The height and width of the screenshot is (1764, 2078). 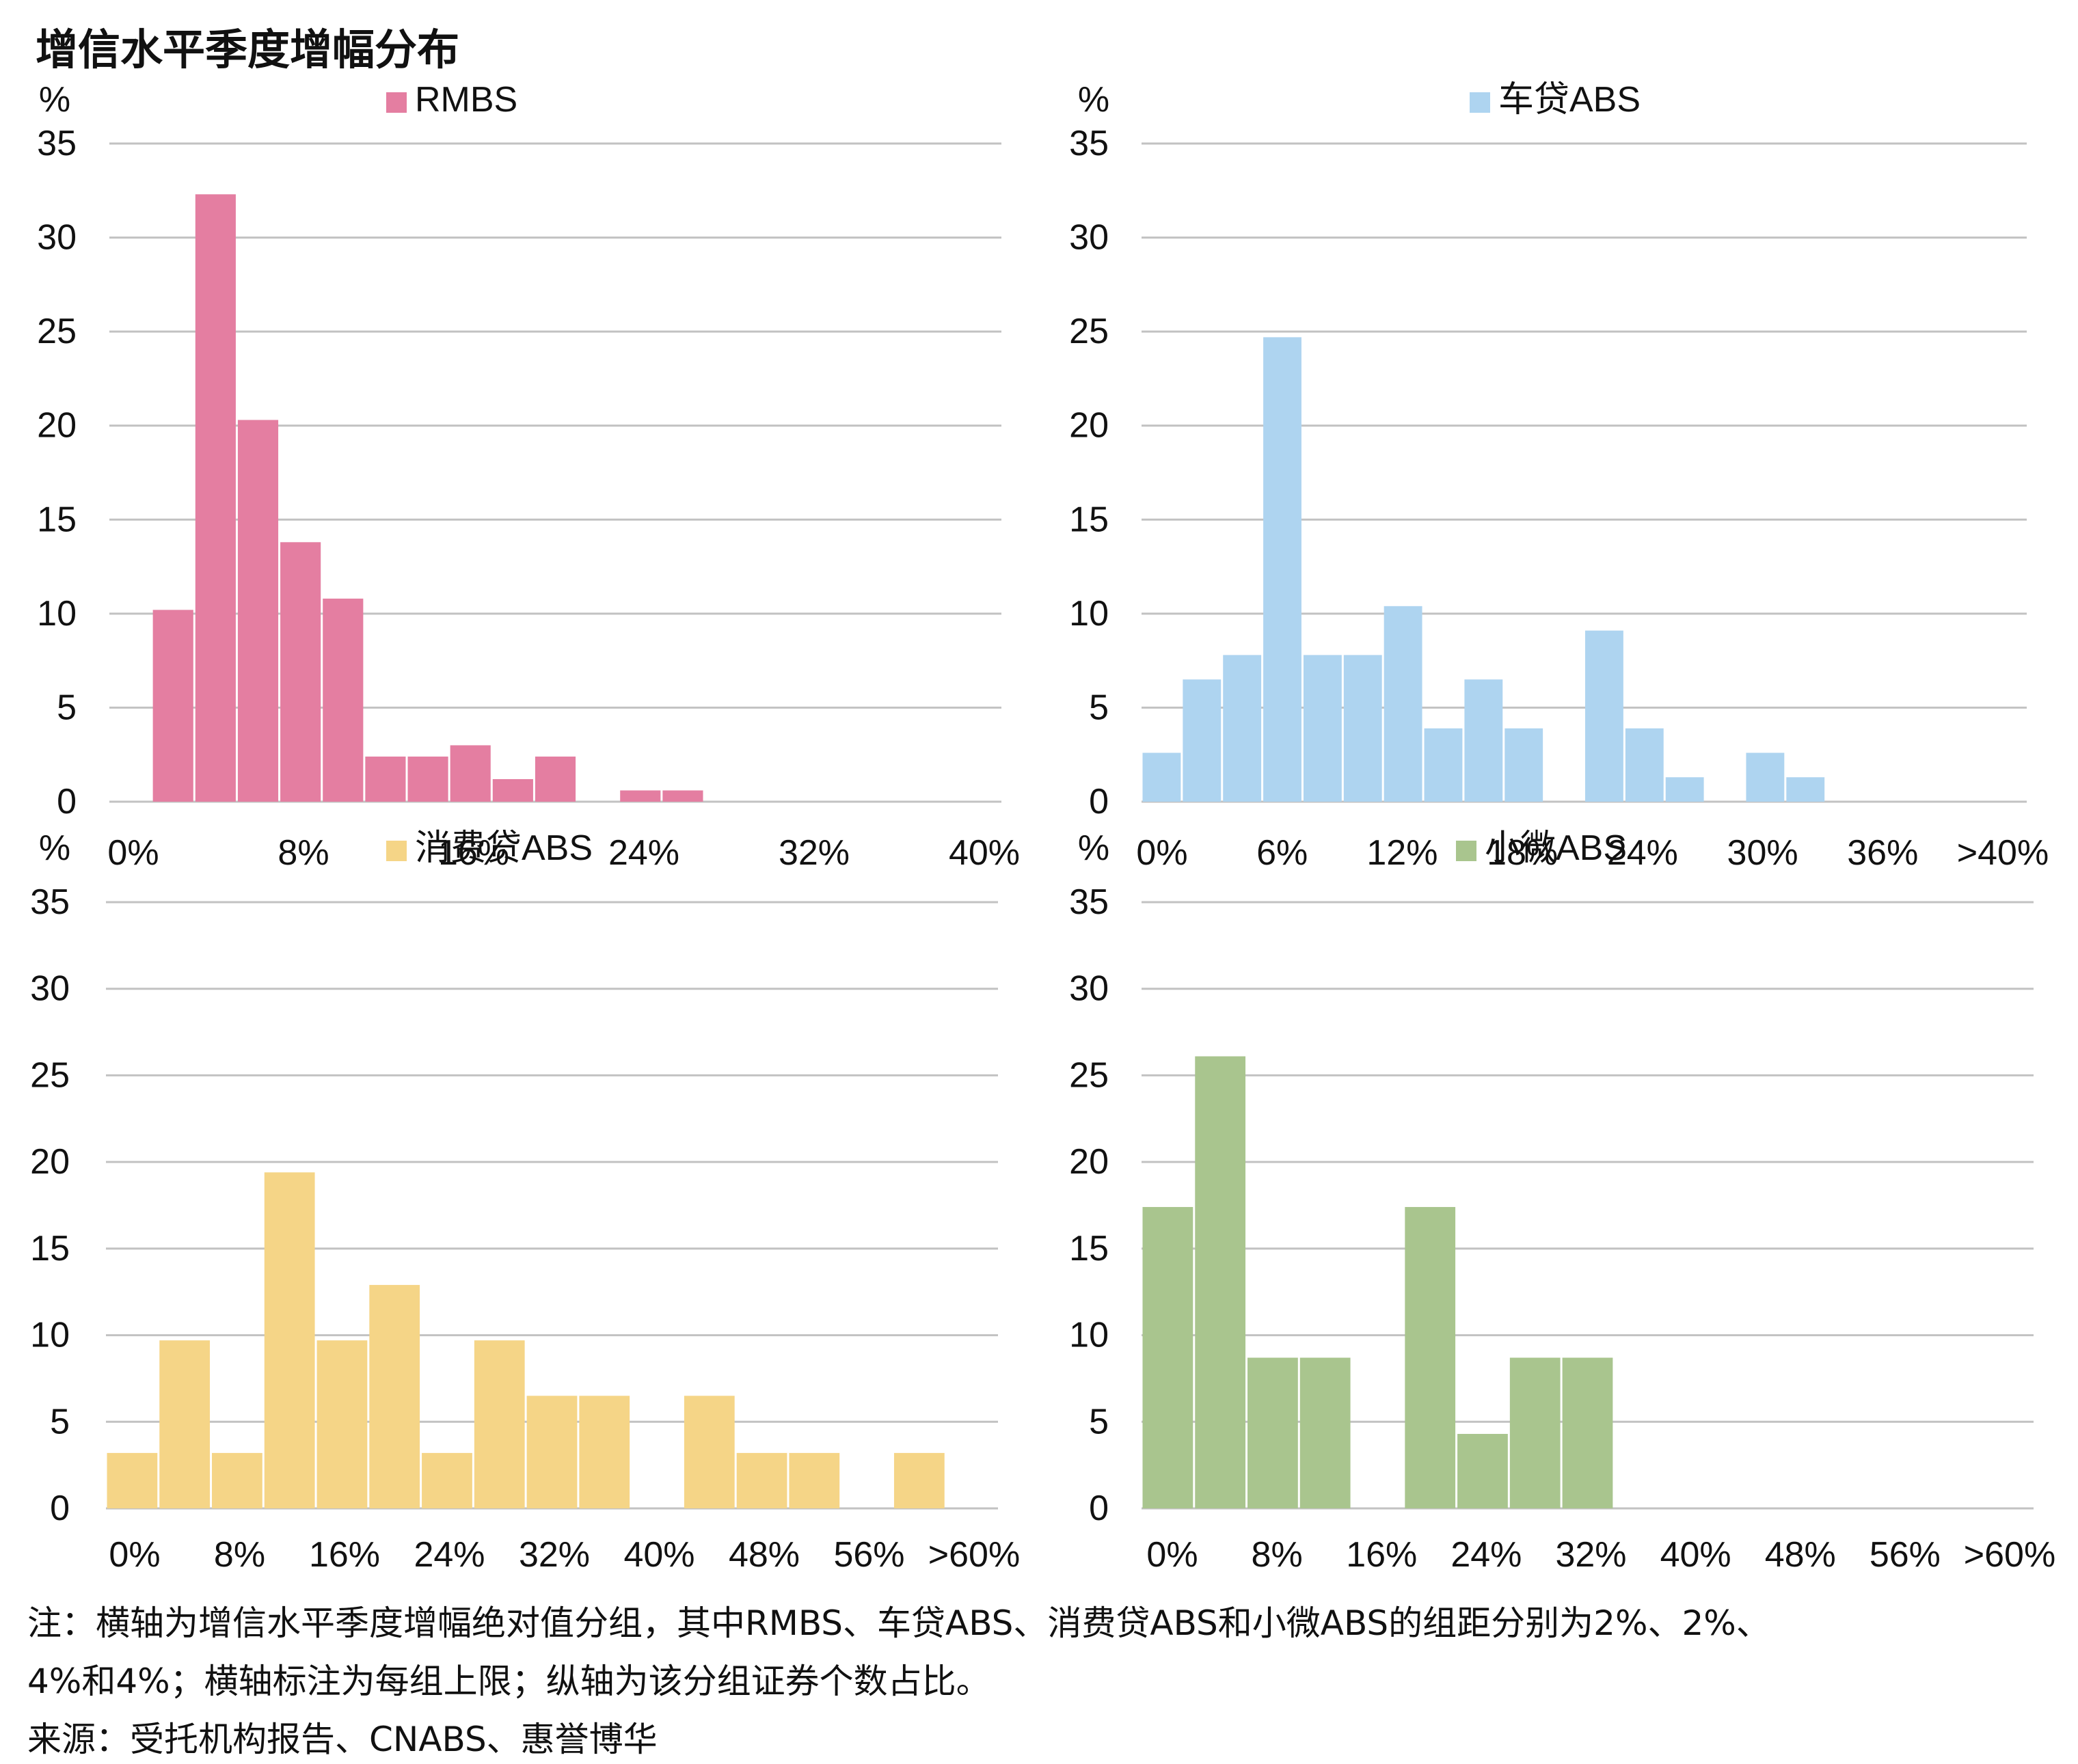 I want to click on footnote-line-2: 4%和4%；横轴标注为每组上限；纵轴为该分组证券个数占比。, so click(x=508, y=1681).